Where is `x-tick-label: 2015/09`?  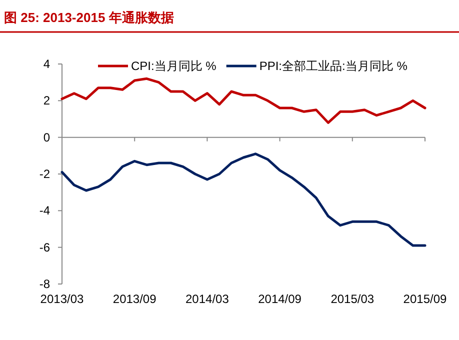
x-tick-label: 2015/09 is located at coordinates (425, 299).